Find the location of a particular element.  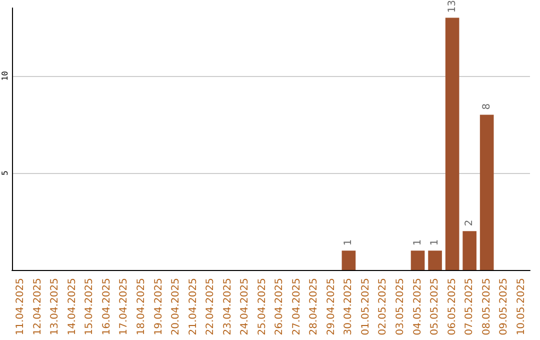

x-tick-label: 13.04.2025 is located at coordinates (55, 307).